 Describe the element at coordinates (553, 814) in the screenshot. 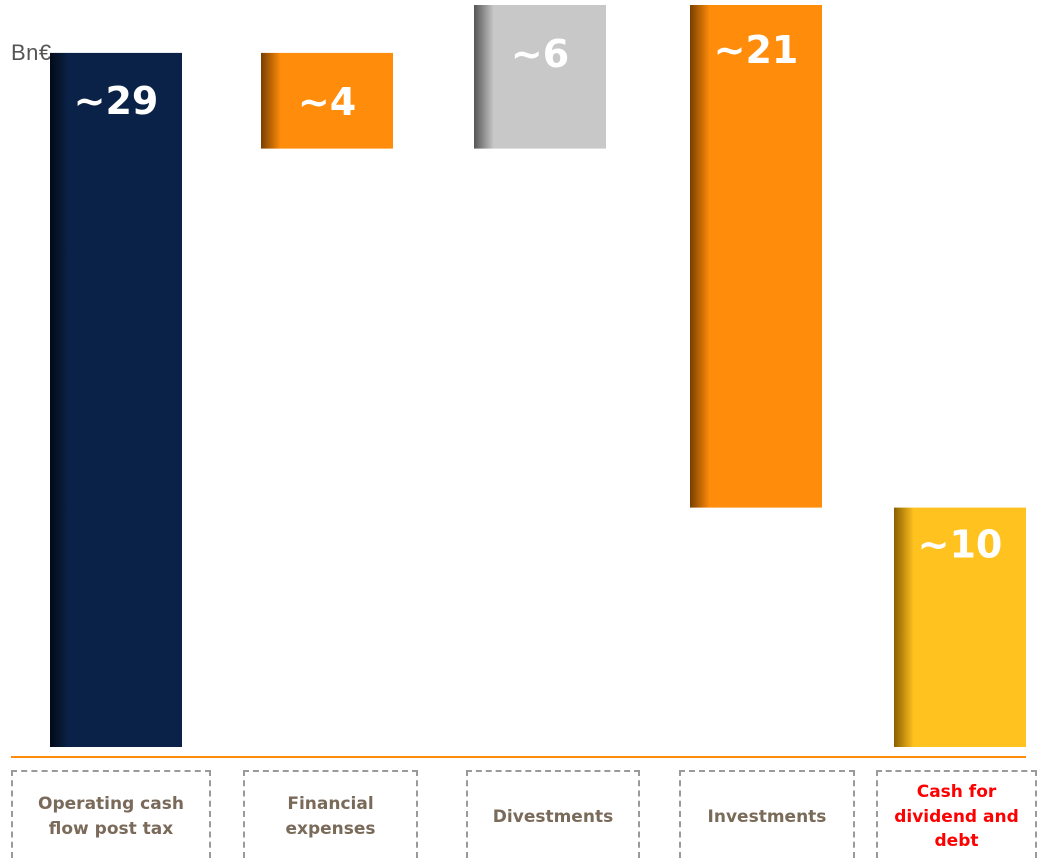

I see `category-label-divestments: Divestments` at that location.